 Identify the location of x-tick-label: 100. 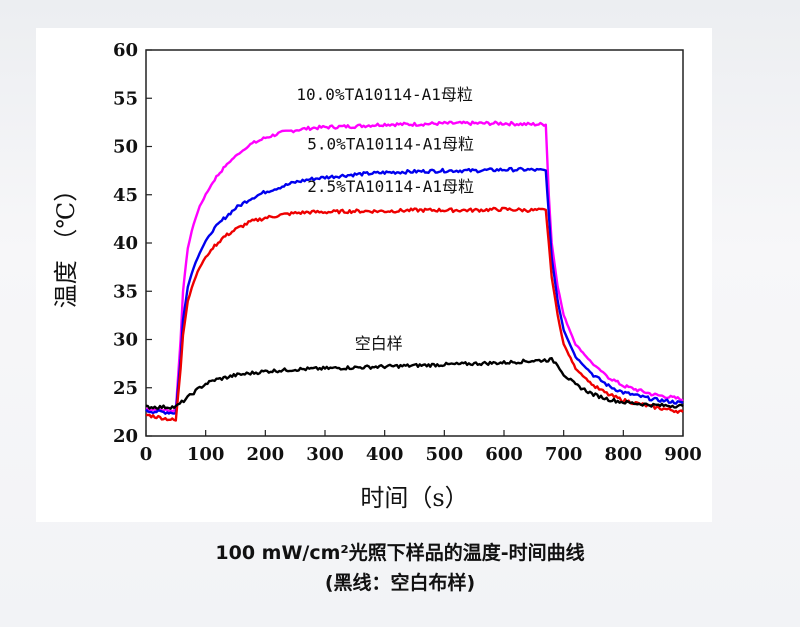
(206, 454).